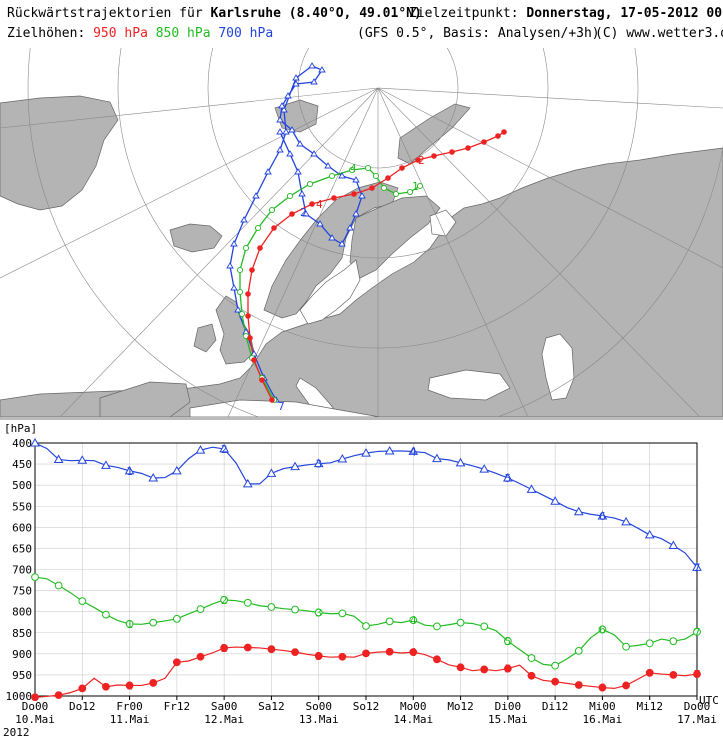 The image size is (723, 742). I want to click on sea-mediterranean, so click(285, 408).